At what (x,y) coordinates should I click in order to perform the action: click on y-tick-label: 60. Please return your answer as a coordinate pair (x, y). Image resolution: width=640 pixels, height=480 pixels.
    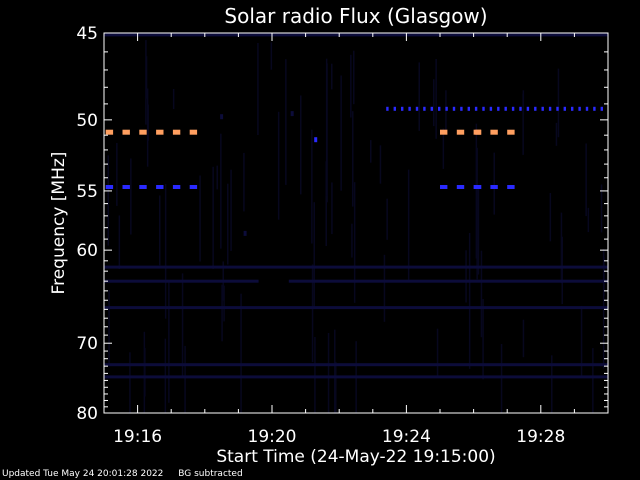
    Looking at the image, I should click on (87, 251).